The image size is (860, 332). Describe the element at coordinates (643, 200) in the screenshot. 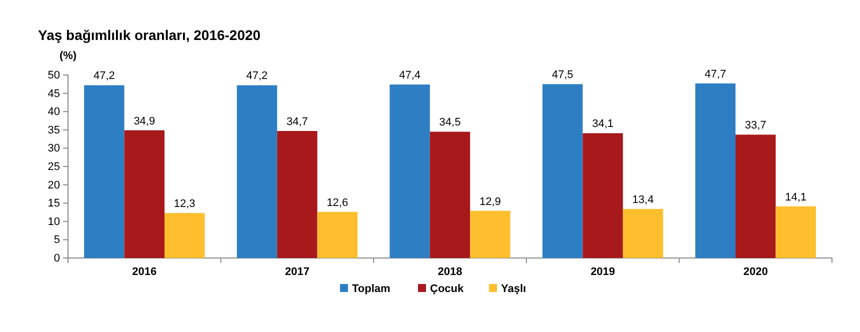

I see `data-label: 13,4` at that location.